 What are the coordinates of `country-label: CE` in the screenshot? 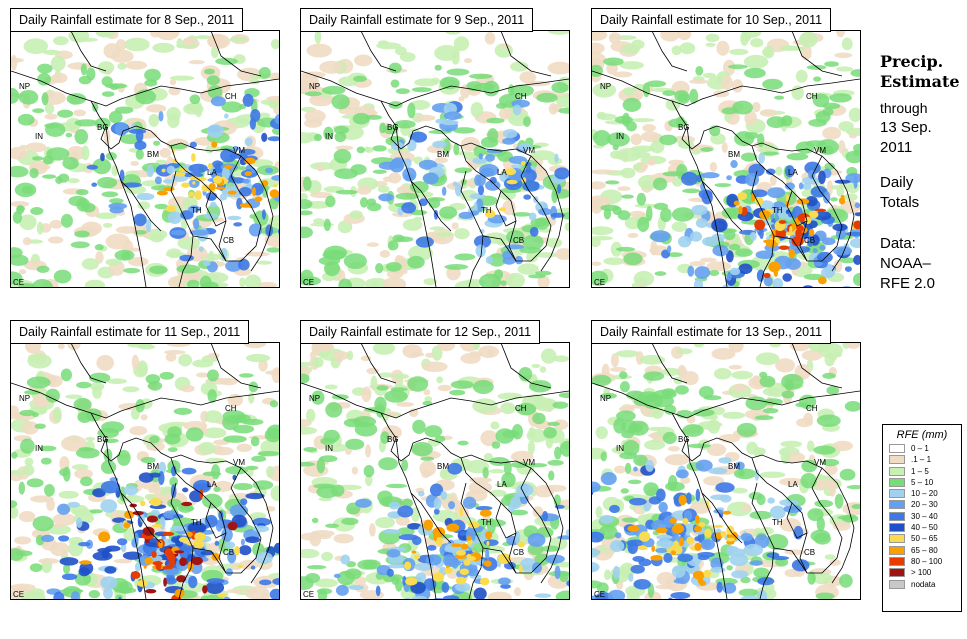 It's located at (308, 594).